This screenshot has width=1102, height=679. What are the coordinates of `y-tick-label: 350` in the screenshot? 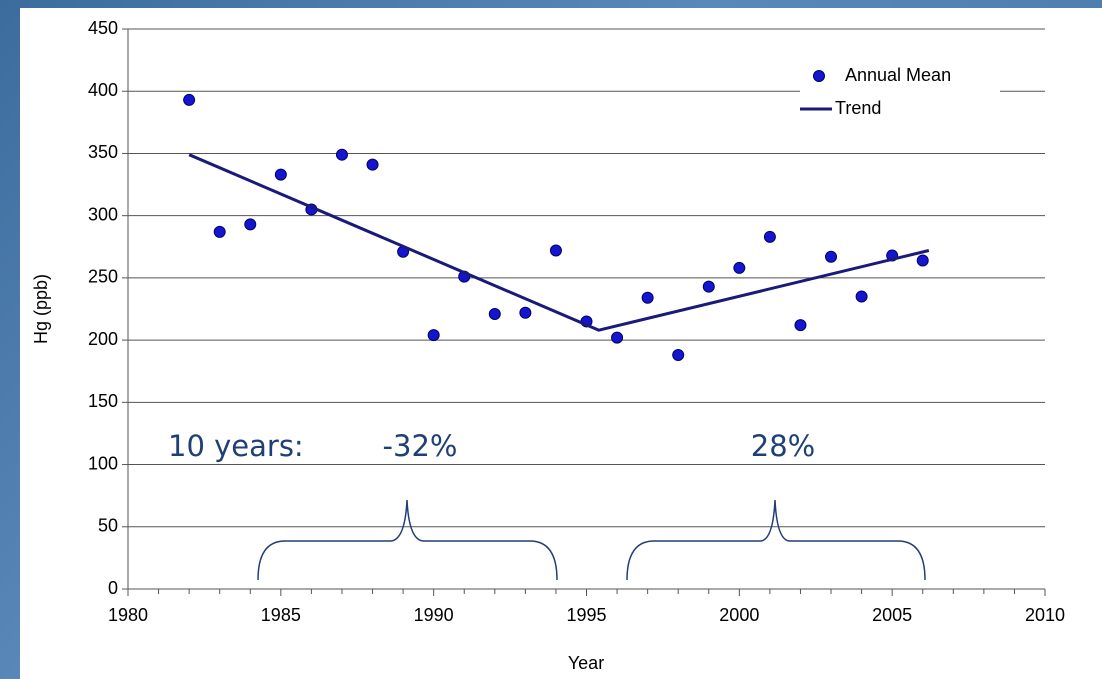 It's located at (103, 152).